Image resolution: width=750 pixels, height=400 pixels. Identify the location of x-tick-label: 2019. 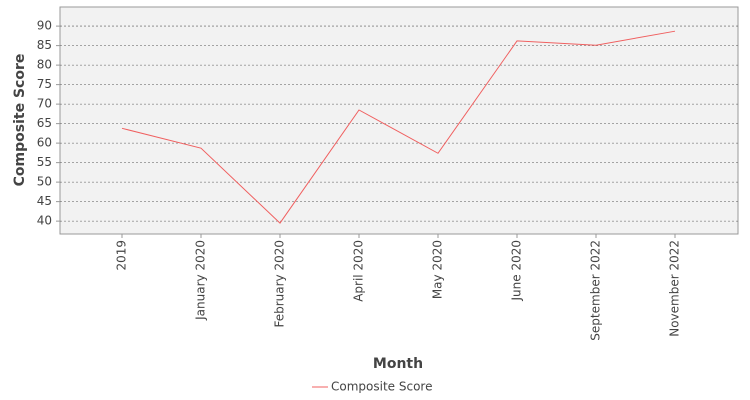
(122, 255).